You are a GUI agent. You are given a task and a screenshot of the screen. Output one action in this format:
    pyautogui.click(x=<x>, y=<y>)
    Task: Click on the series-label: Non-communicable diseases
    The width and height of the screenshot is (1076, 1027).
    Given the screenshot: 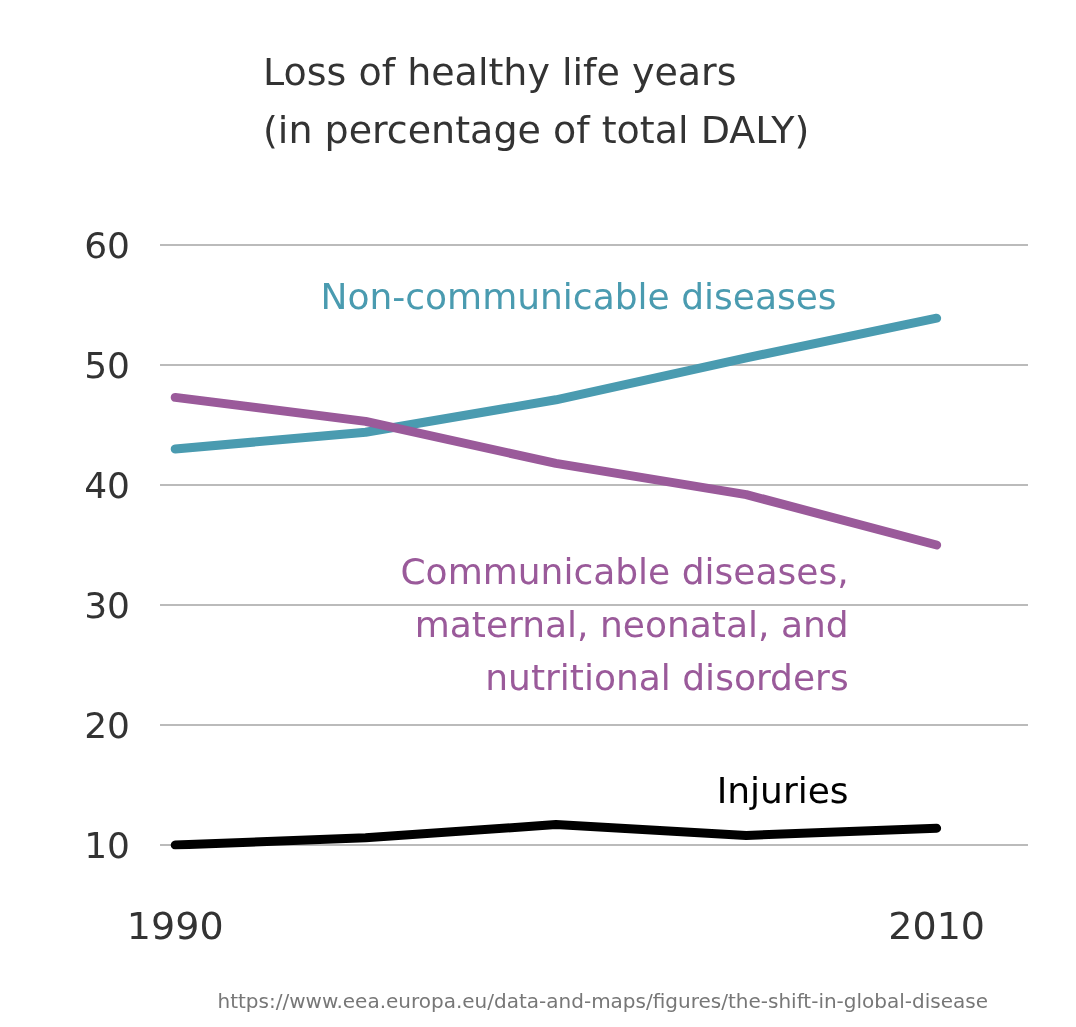 What is the action you would take?
    pyautogui.click(x=578, y=296)
    